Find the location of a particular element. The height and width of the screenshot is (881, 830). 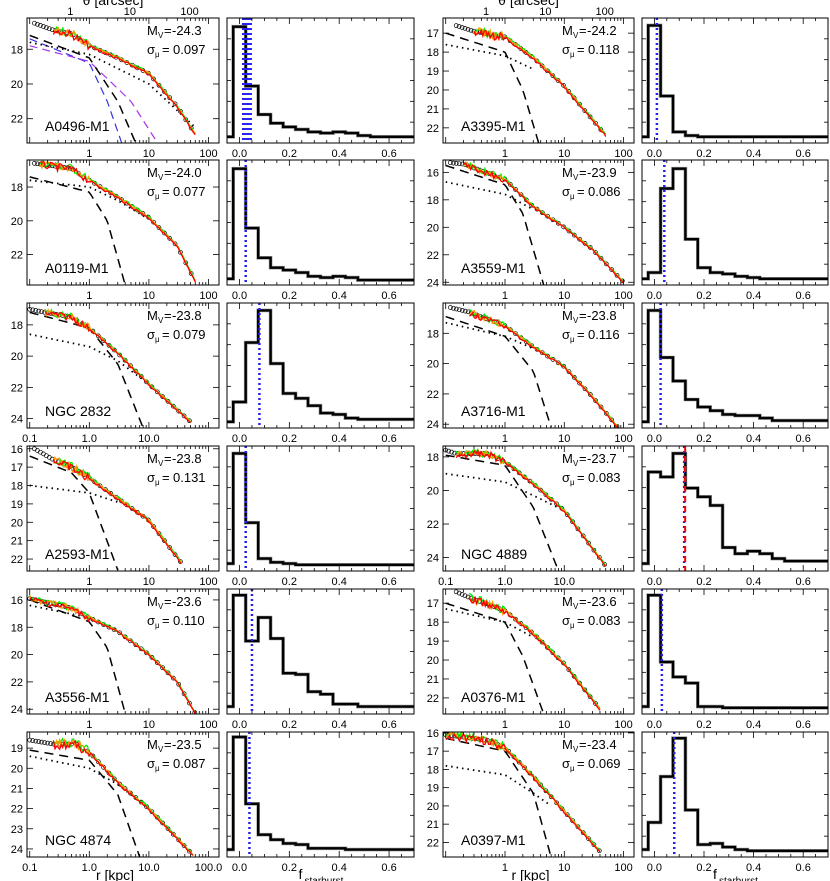

histogram-step-line is located at coordinates (735, 366).